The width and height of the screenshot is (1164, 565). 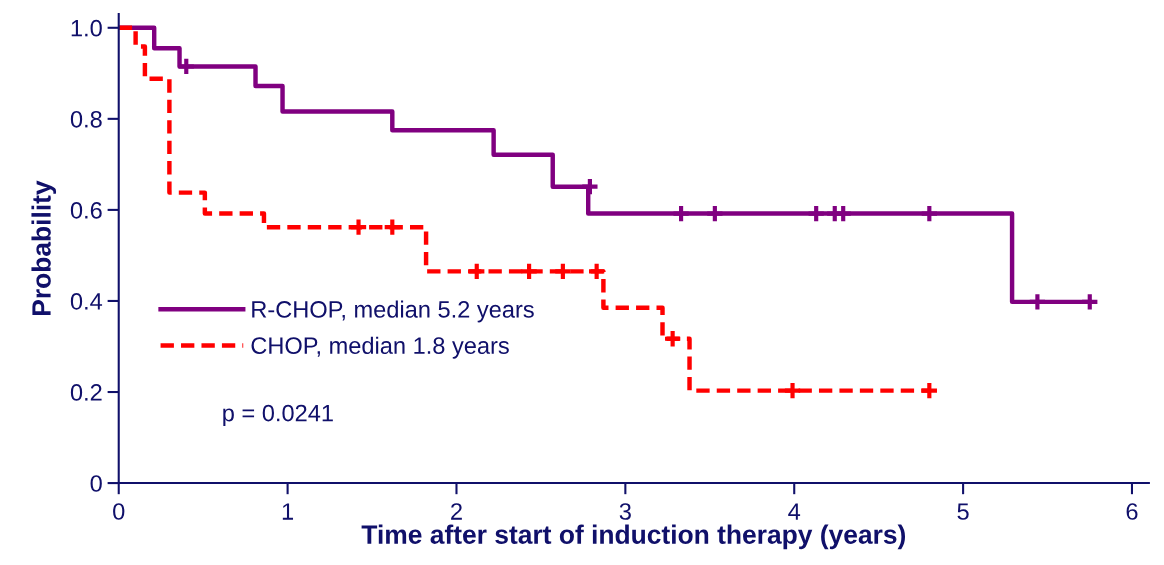 What do you see at coordinates (119, 511) in the screenshot?
I see `x-tick-label: 0` at bounding box center [119, 511].